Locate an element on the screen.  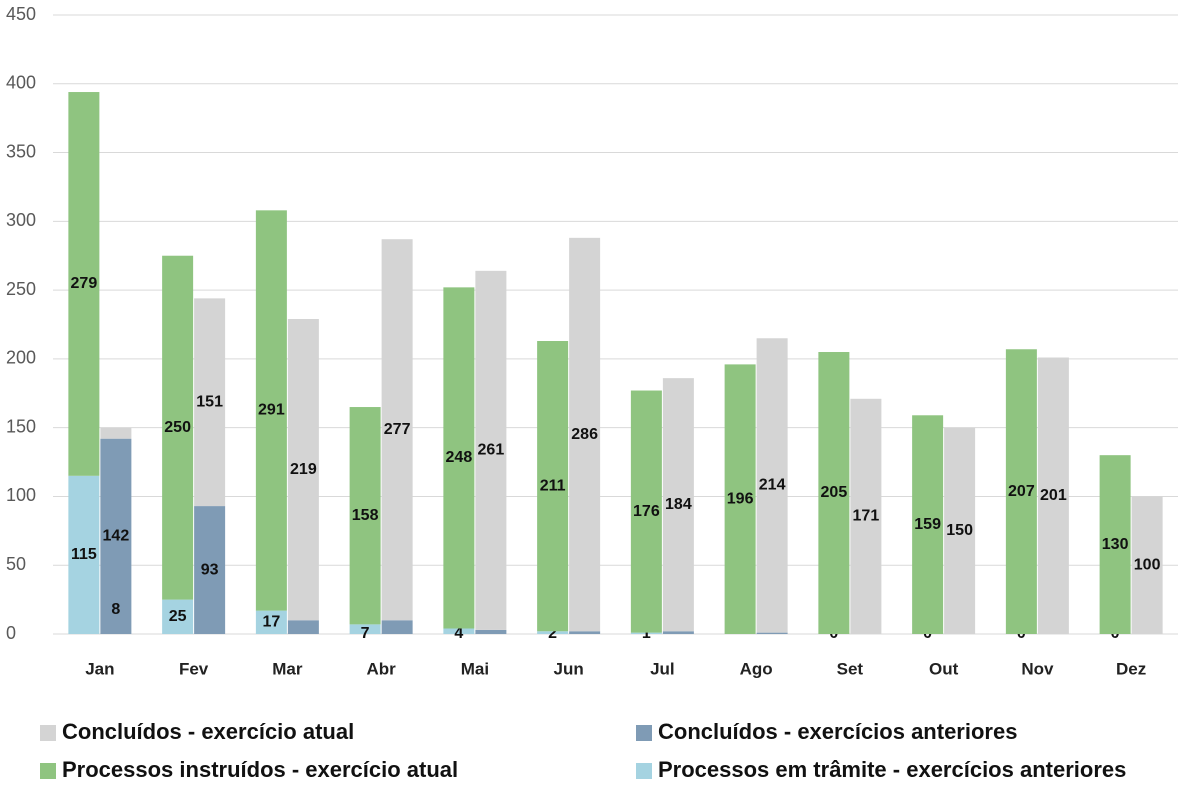
y-tick-label: 450 is located at coordinates (21, 14).